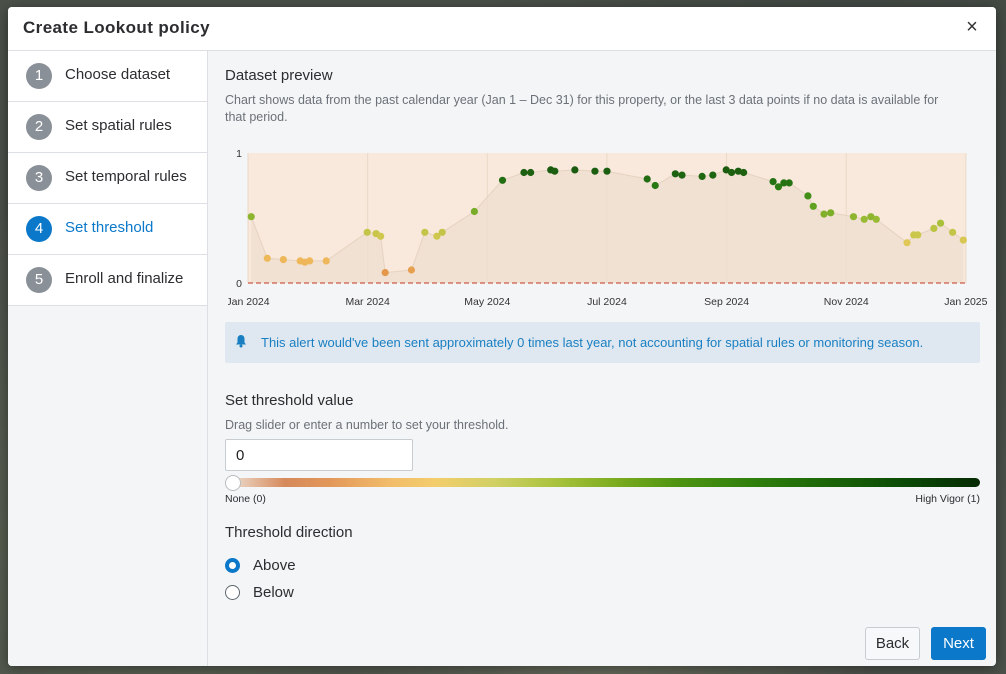 This screenshot has height=674, width=1006. What do you see at coordinates (965, 302) in the screenshot?
I see `chart-x-tick-label: Jan 2025` at bounding box center [965, 302].